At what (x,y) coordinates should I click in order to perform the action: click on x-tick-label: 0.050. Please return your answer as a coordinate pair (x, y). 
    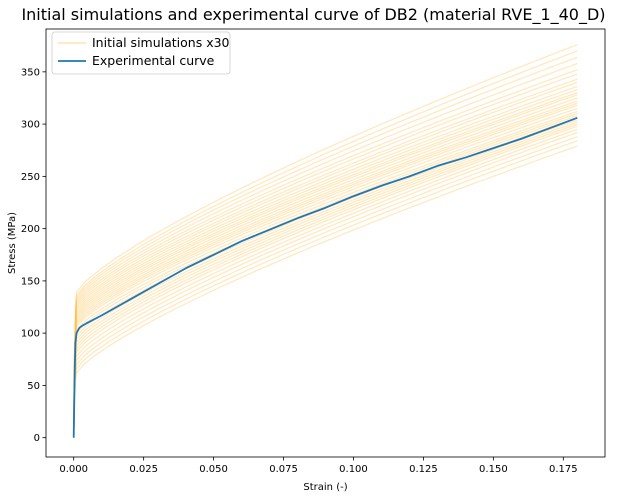
    Looking at the image, I should click on (213, 469).